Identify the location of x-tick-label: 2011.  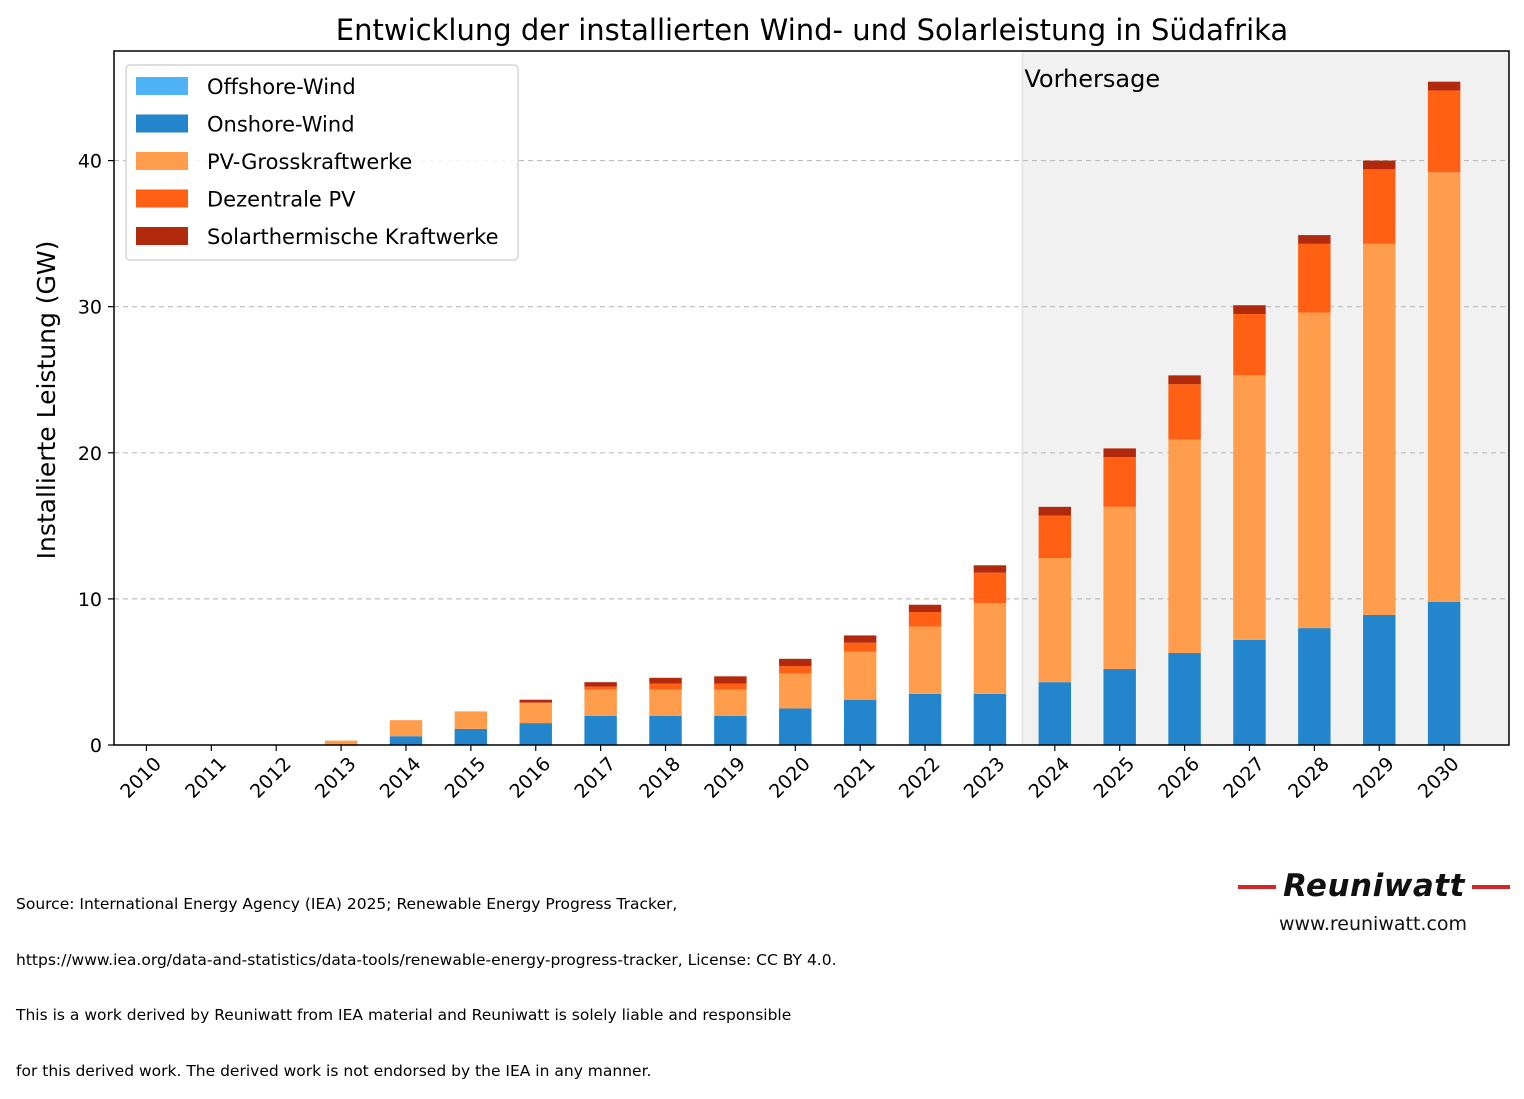
(206, 778).